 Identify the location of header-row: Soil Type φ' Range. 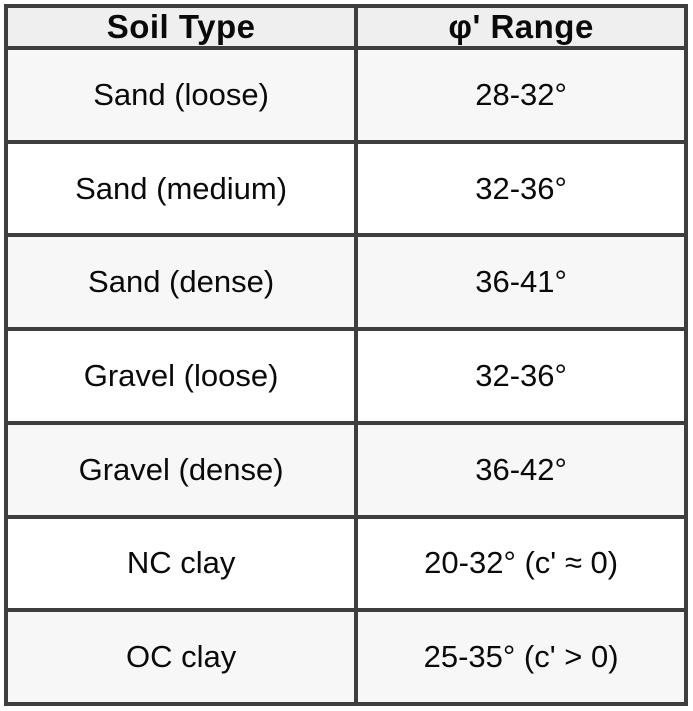
(345, 27).